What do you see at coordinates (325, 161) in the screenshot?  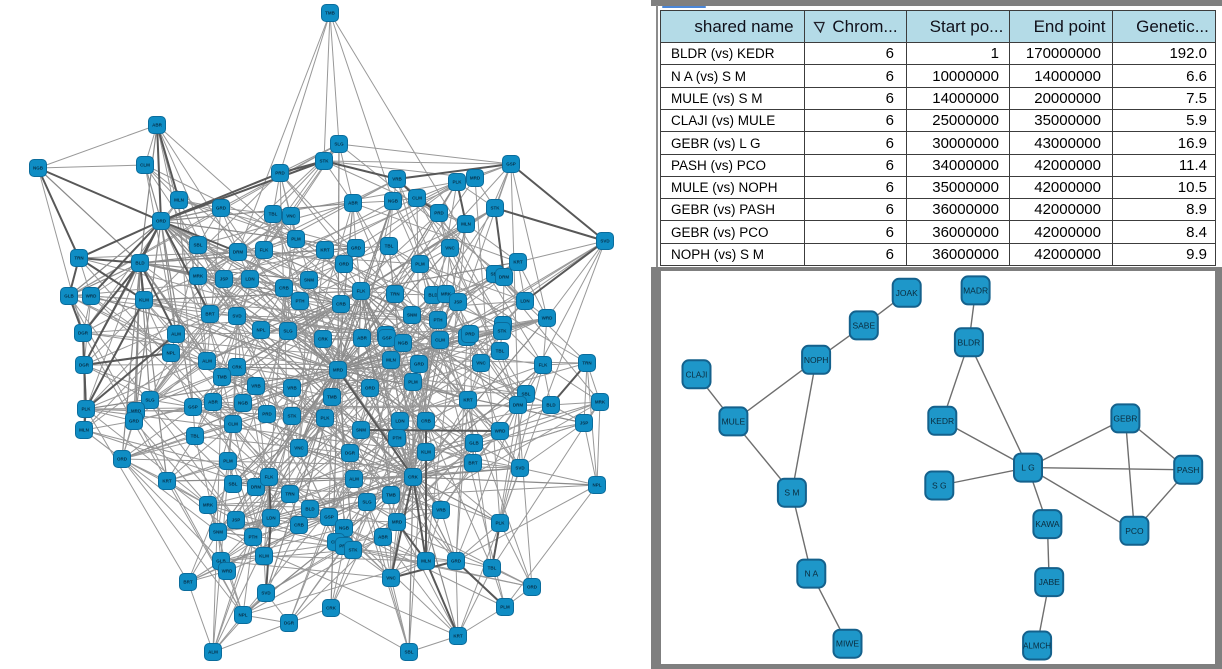 I see `svg-text: STK` at bounding box center [325, 161].